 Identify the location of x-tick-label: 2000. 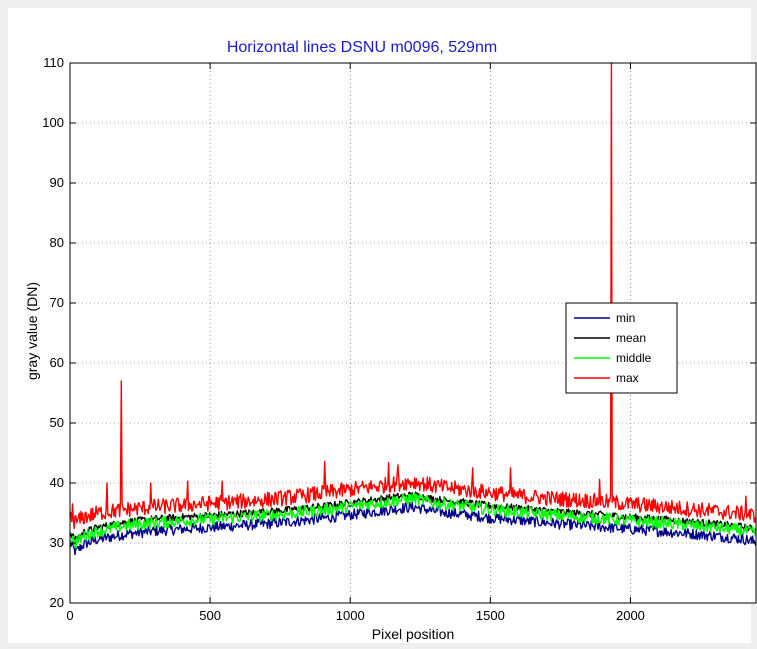
(630, 615).